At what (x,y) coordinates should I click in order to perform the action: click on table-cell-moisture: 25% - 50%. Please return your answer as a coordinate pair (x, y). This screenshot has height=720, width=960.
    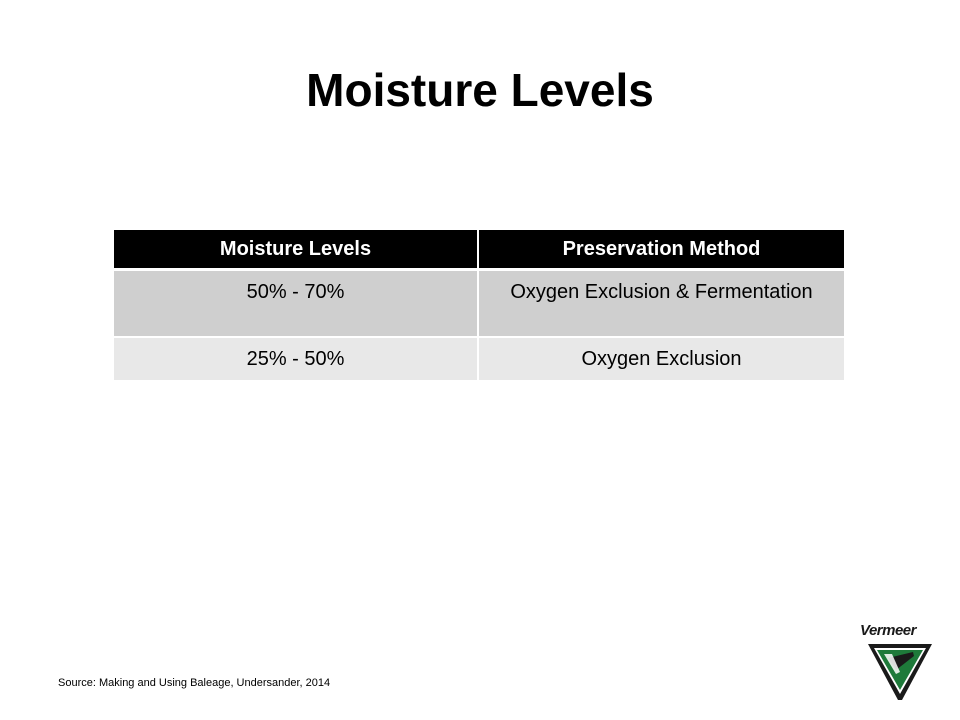
    Looking at the image, I should click on (296, 359).